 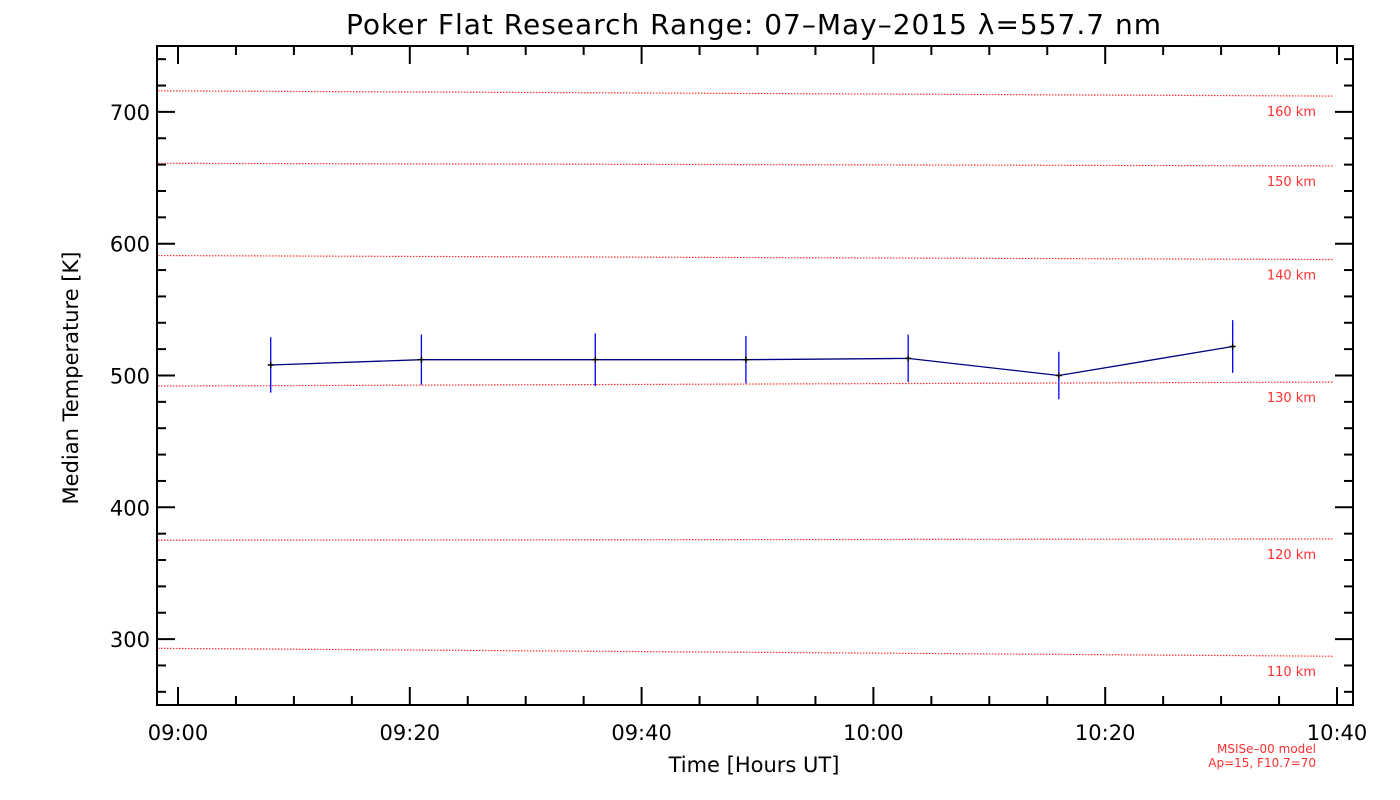 I want to click on x-tick-label: 10:00, so click(x=873, y=733).